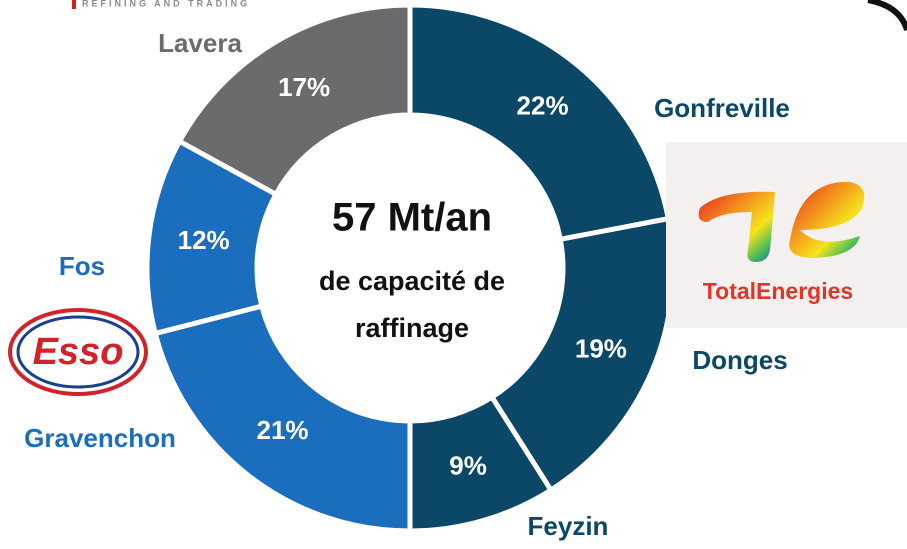 Image resolution: width=907 pixels, height=549 pixels. Describe the element at coordinates (887, 16) in the screenshot. I see `corner-decoration` at that location.